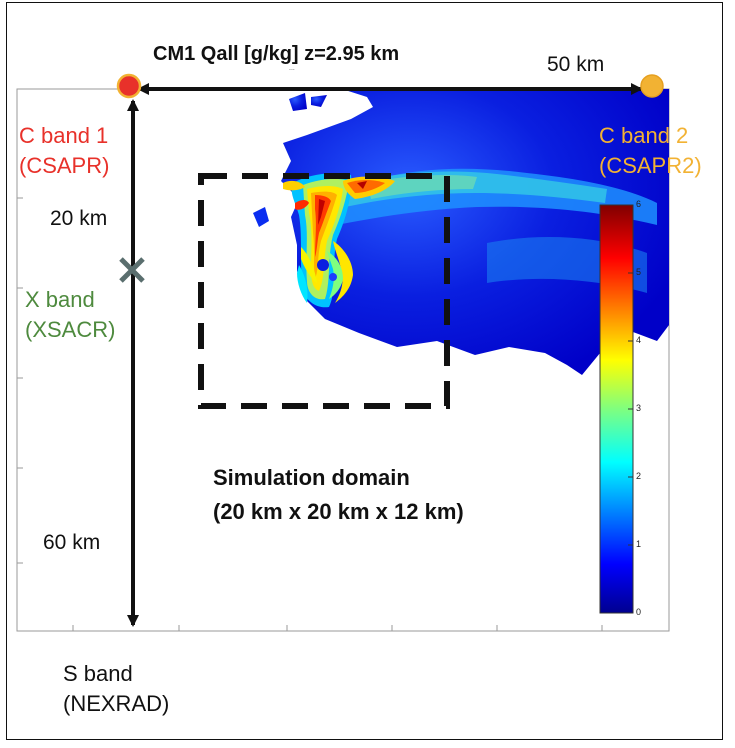 The image size is (735, 748). I want to click on horizontal-distance-label: 50 km, so click(576, 64).